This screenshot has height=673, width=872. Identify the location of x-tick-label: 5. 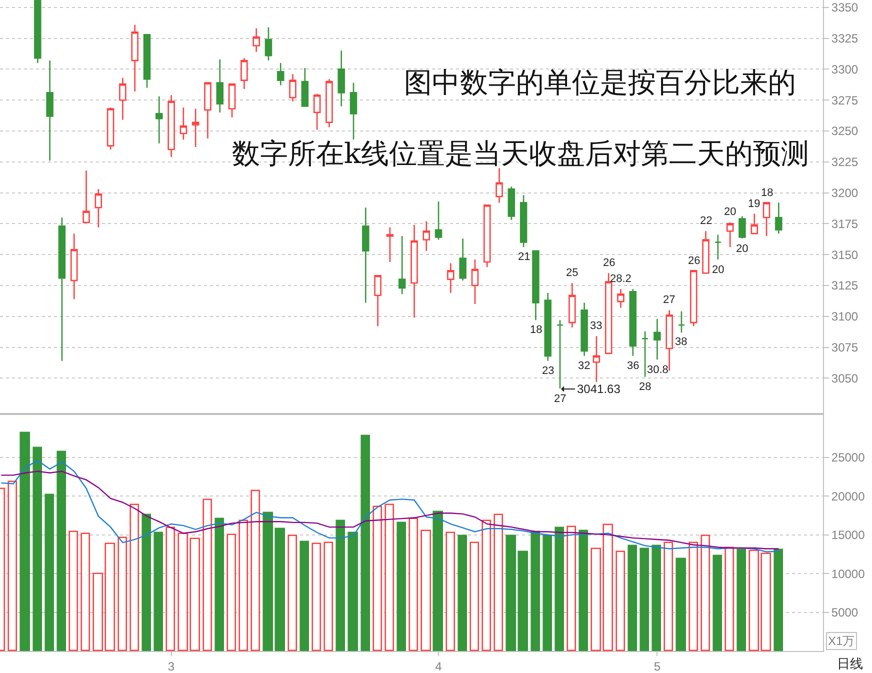
(657, 666).